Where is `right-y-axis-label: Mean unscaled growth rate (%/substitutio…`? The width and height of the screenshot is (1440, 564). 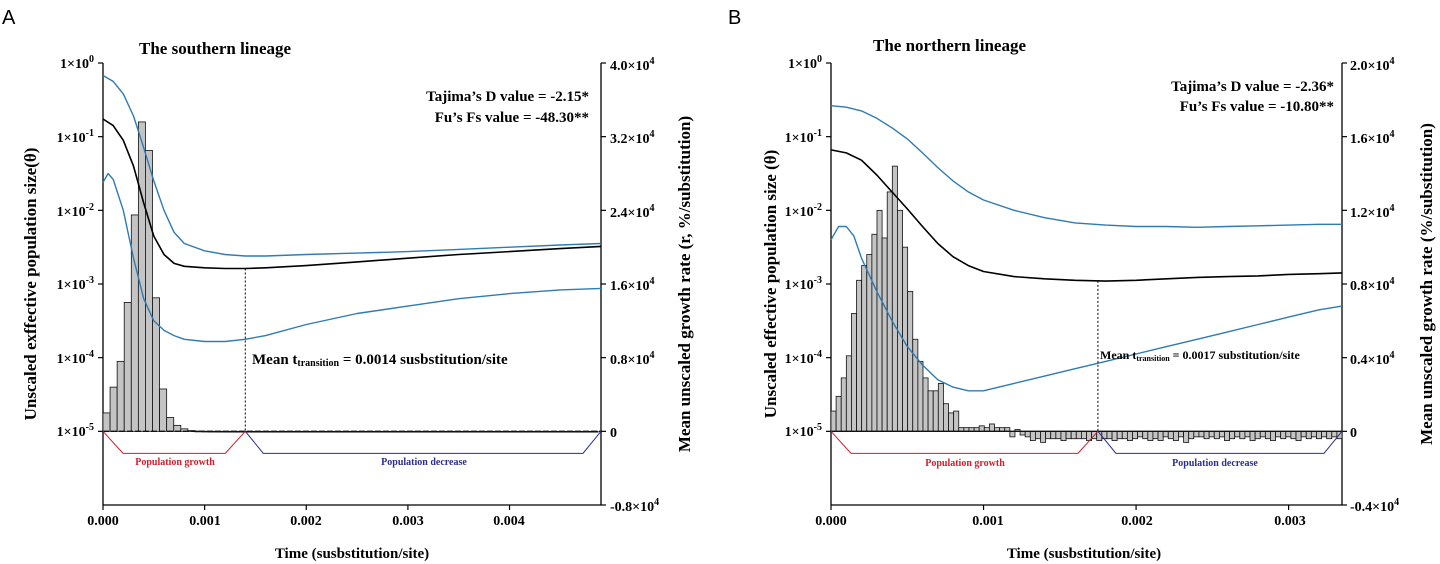
right-y-axis-label: Mean unscaled growth rate (%/substitutio… is located at coordinates (1426, 284).